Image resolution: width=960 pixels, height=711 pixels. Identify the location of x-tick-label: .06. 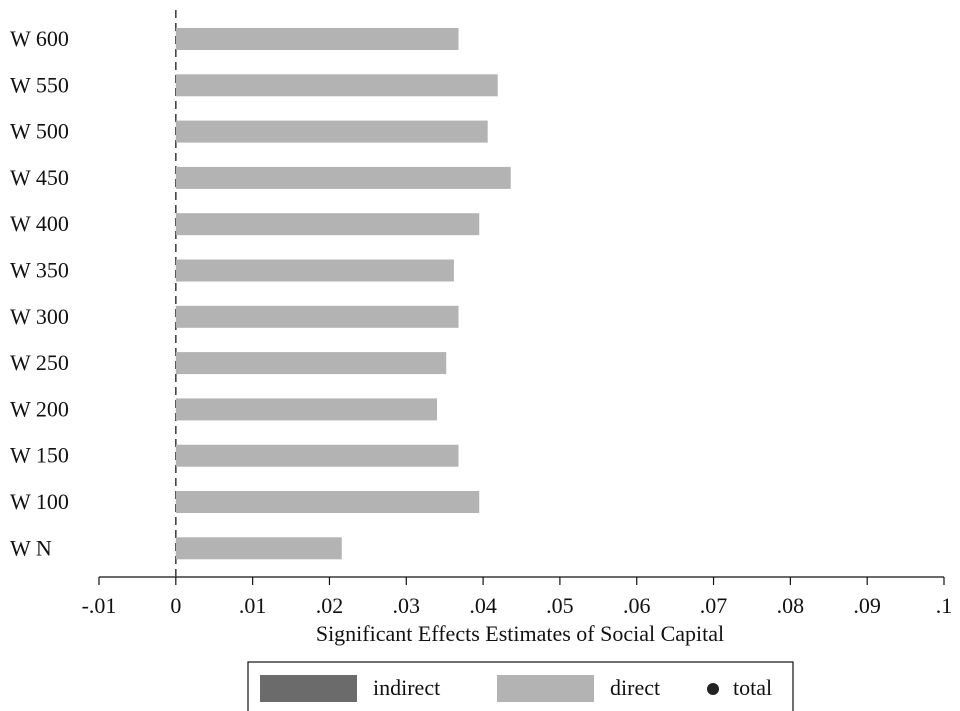
(637, 605).